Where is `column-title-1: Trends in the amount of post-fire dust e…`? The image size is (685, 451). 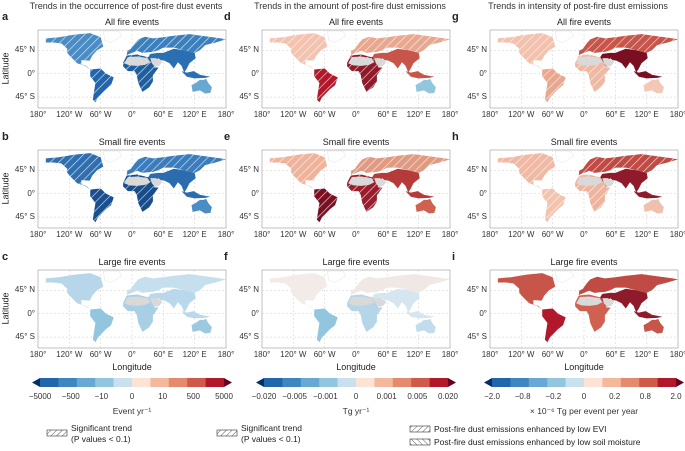 column-title-1: Trends in the amount of post-fire dust e… is located at coordinates (350, 6).